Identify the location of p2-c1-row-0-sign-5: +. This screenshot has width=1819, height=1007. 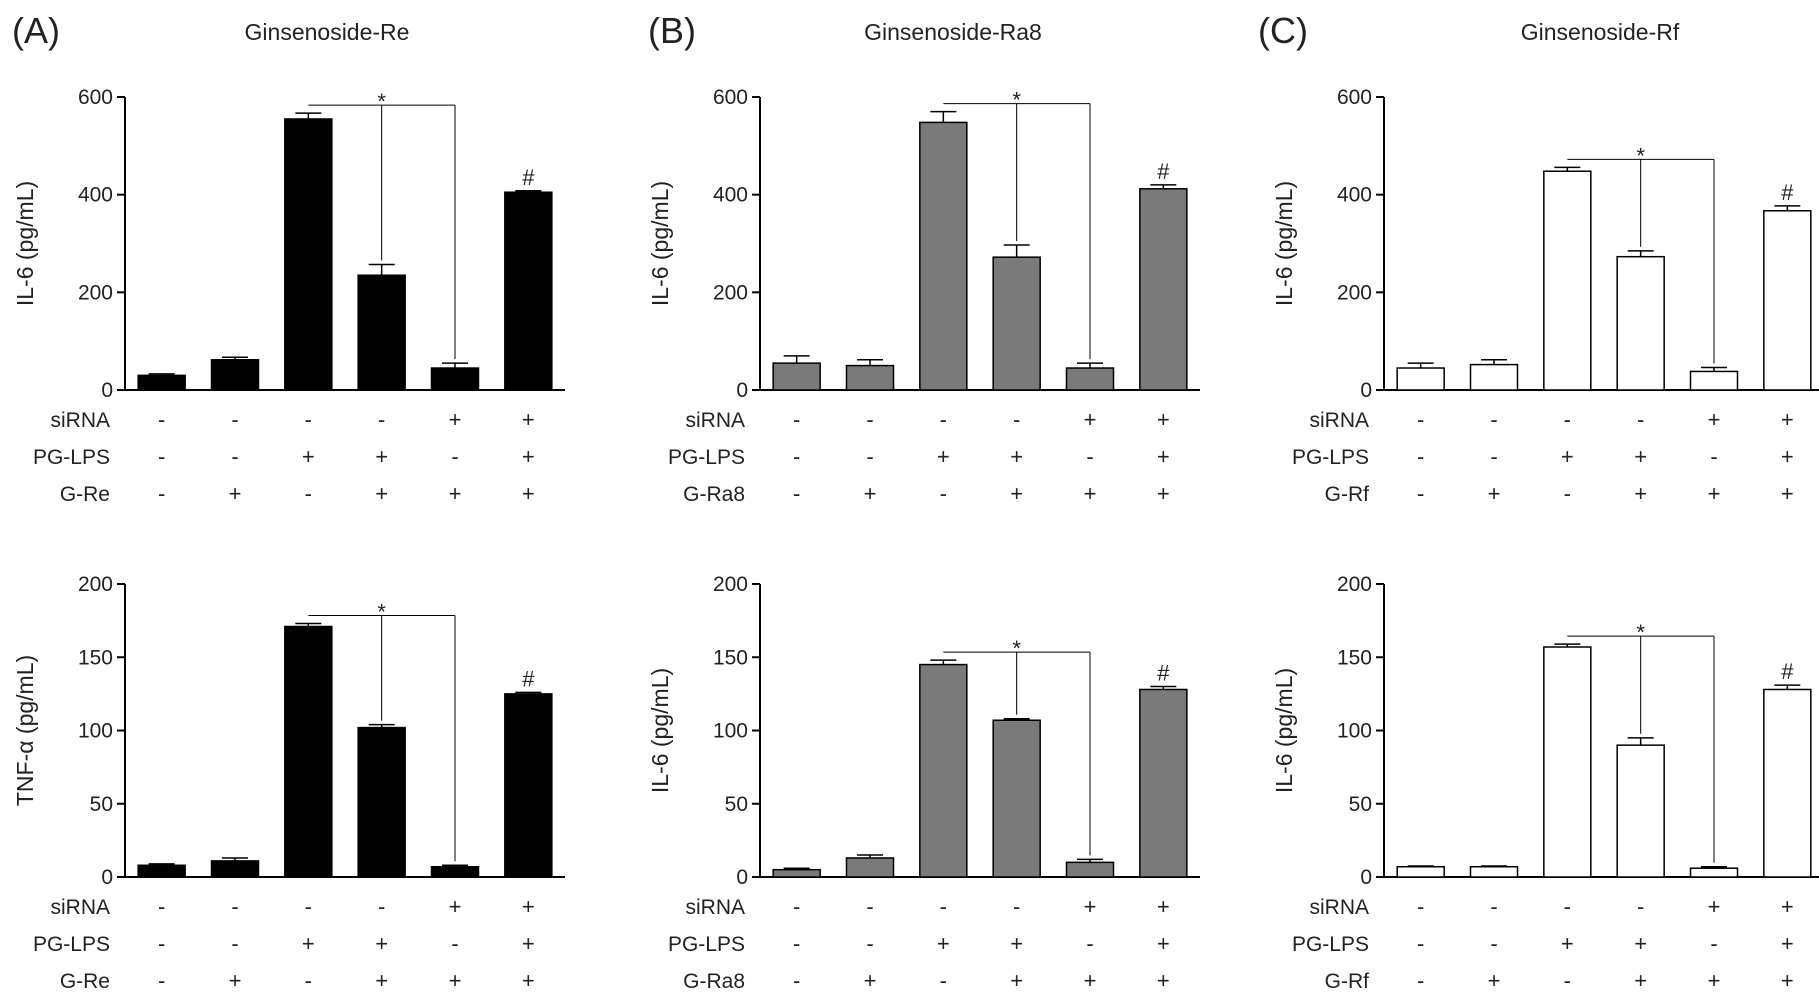
(1787, 906).